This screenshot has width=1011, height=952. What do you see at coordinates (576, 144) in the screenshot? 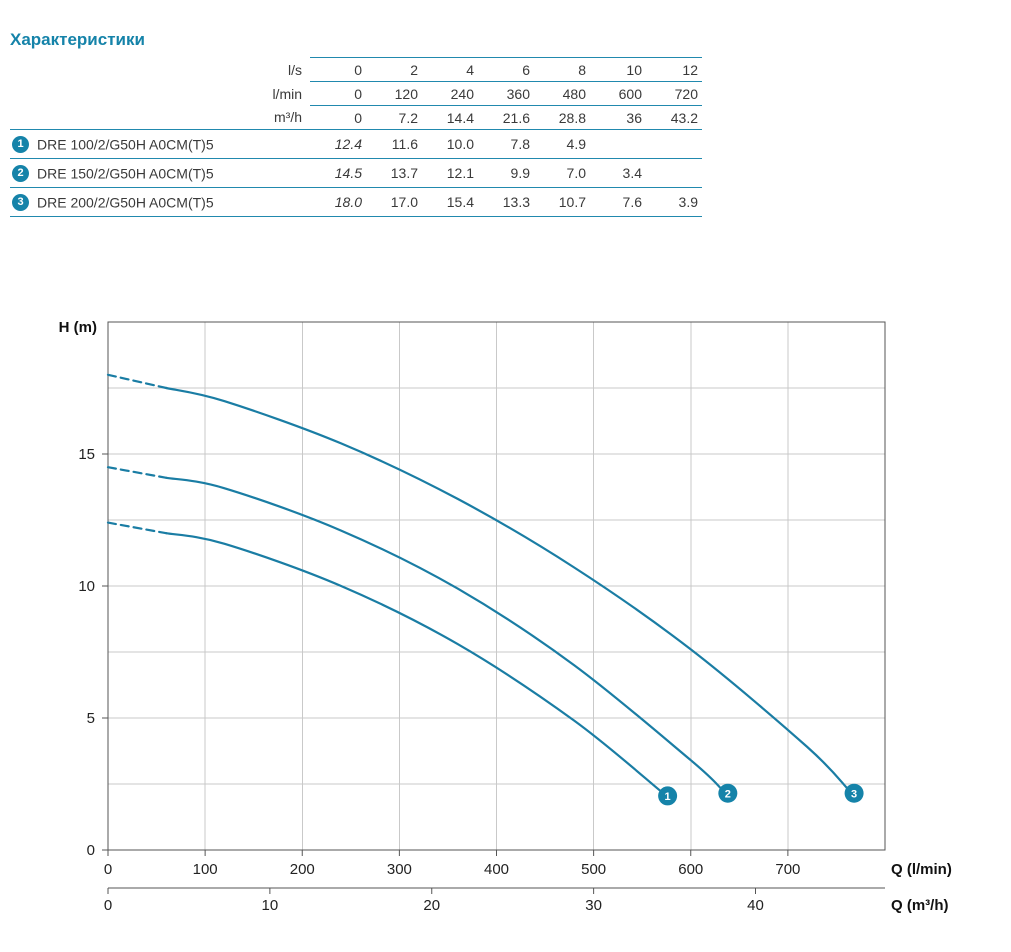
I see `head-value: 4.9` at bounding box center [576, 144].